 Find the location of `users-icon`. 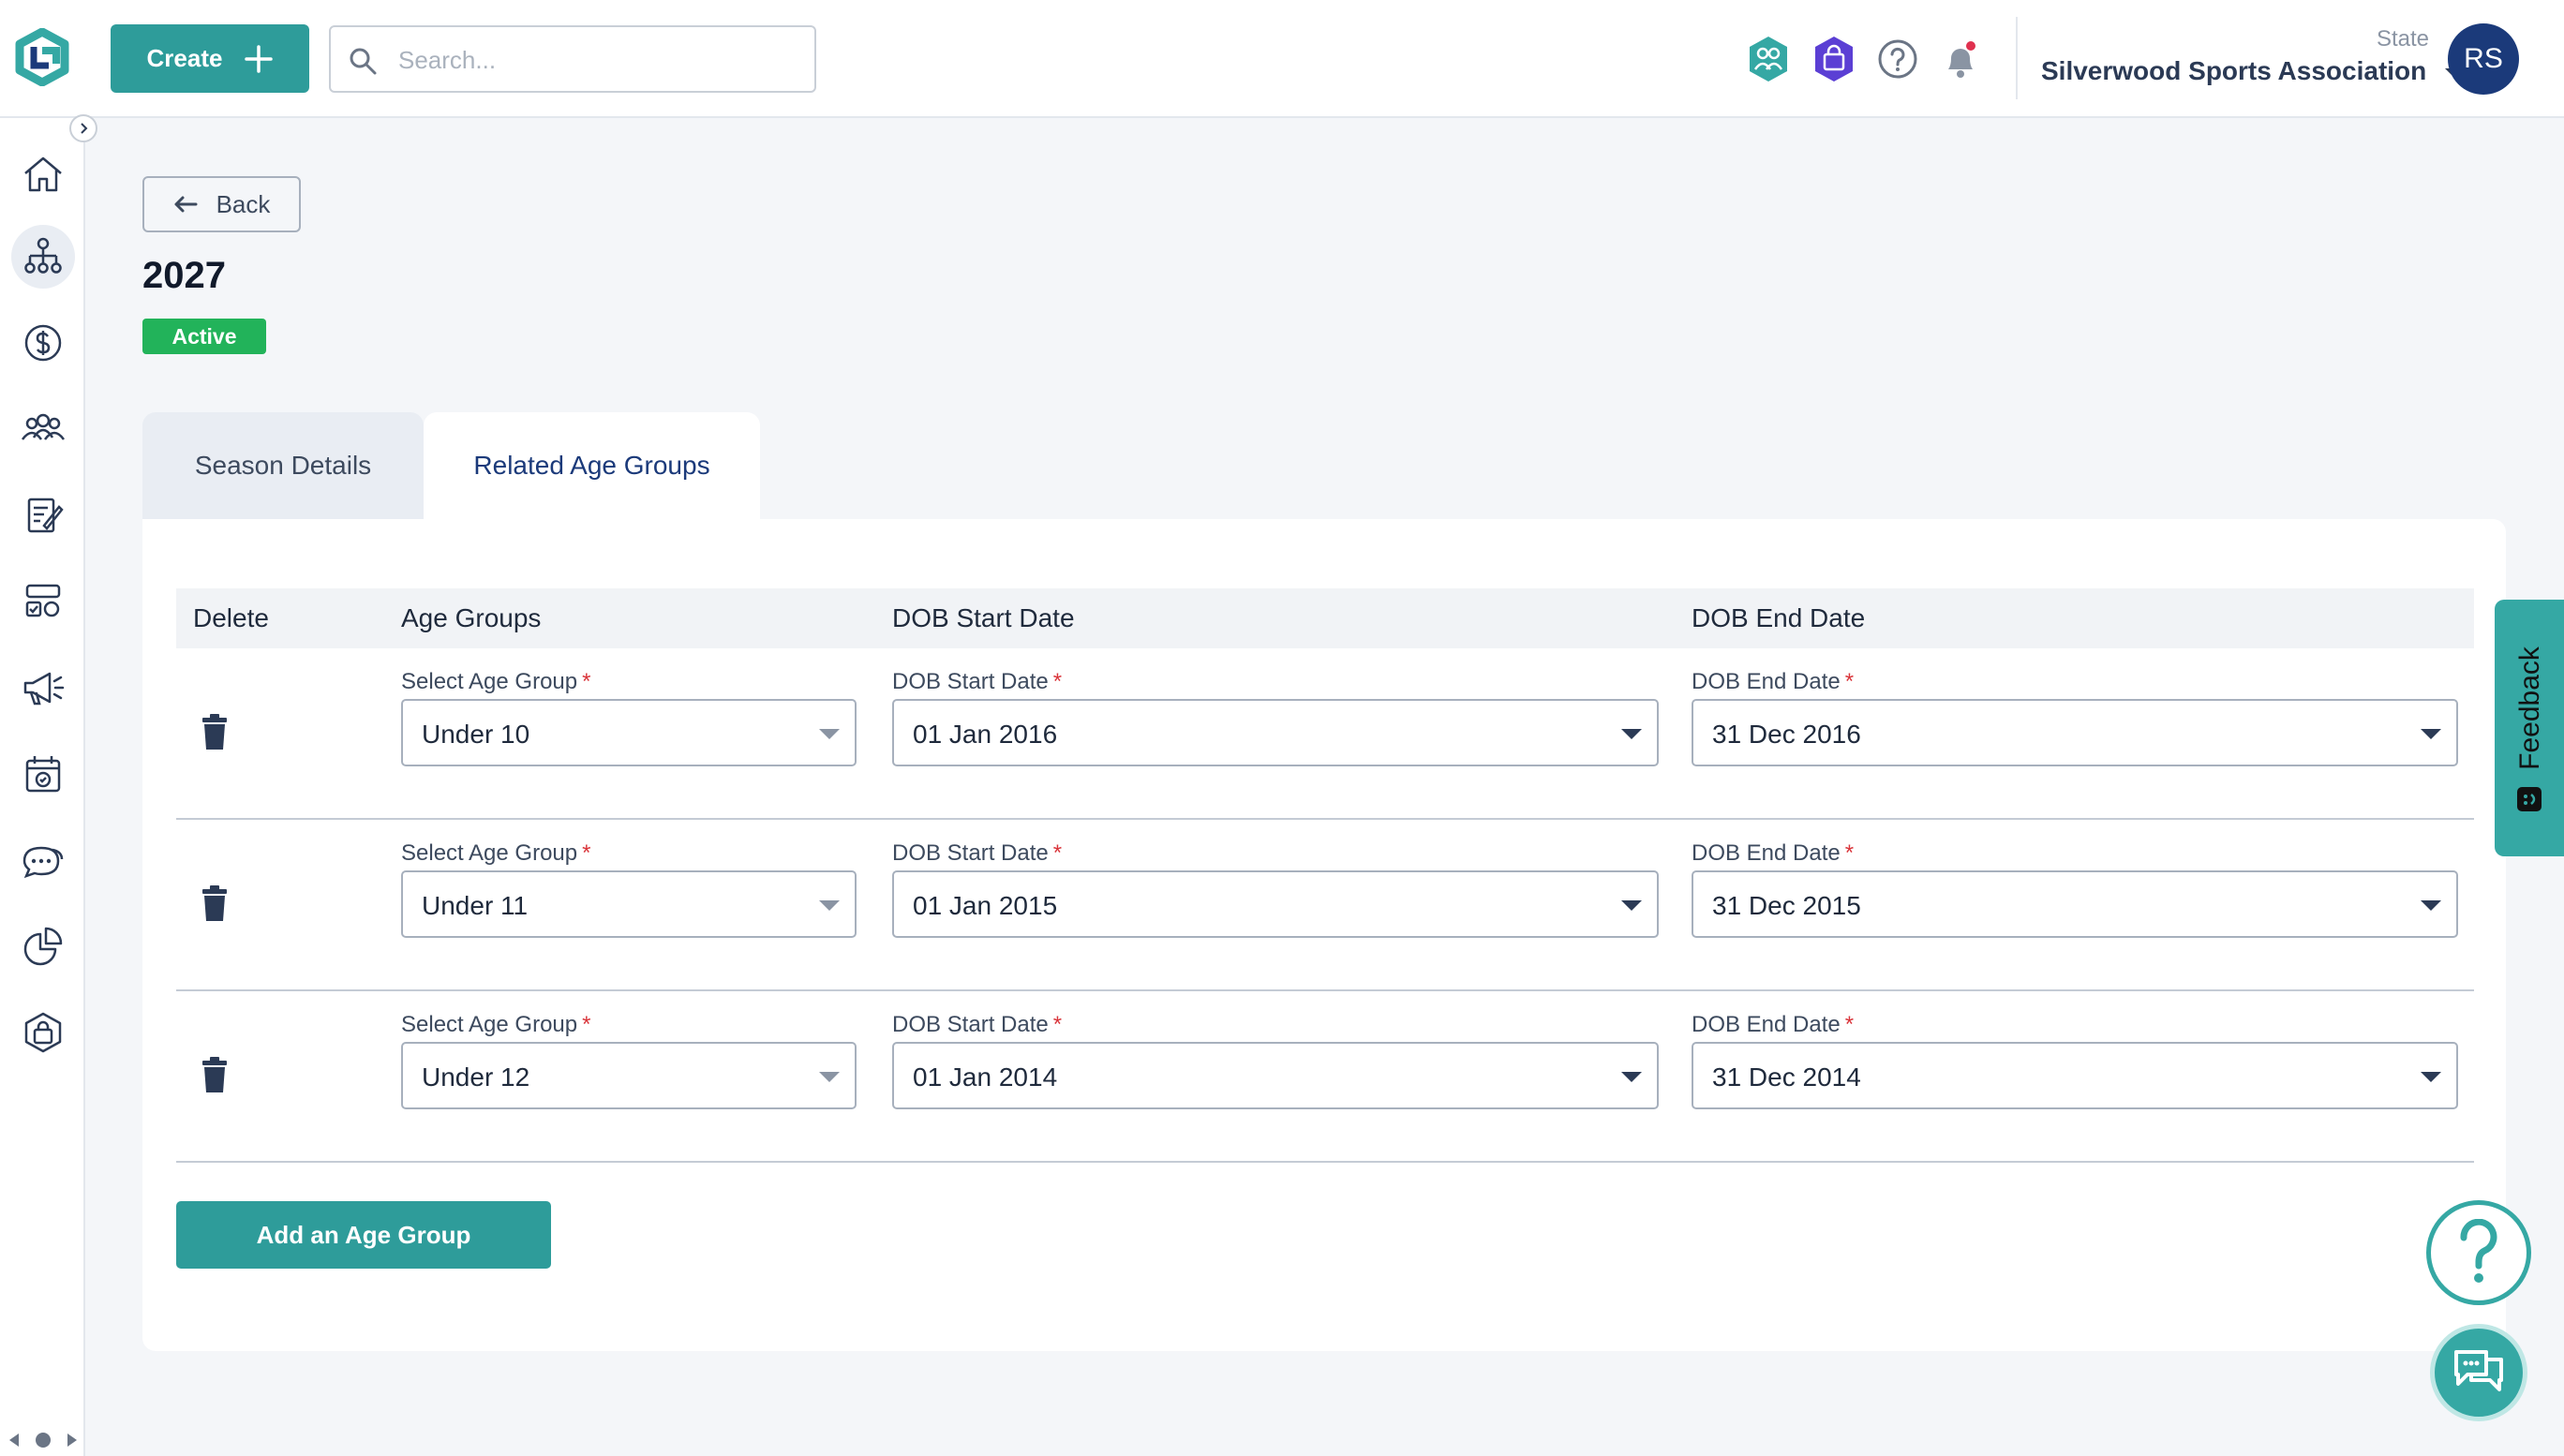

users-icon is located at coordinates (43, 429).